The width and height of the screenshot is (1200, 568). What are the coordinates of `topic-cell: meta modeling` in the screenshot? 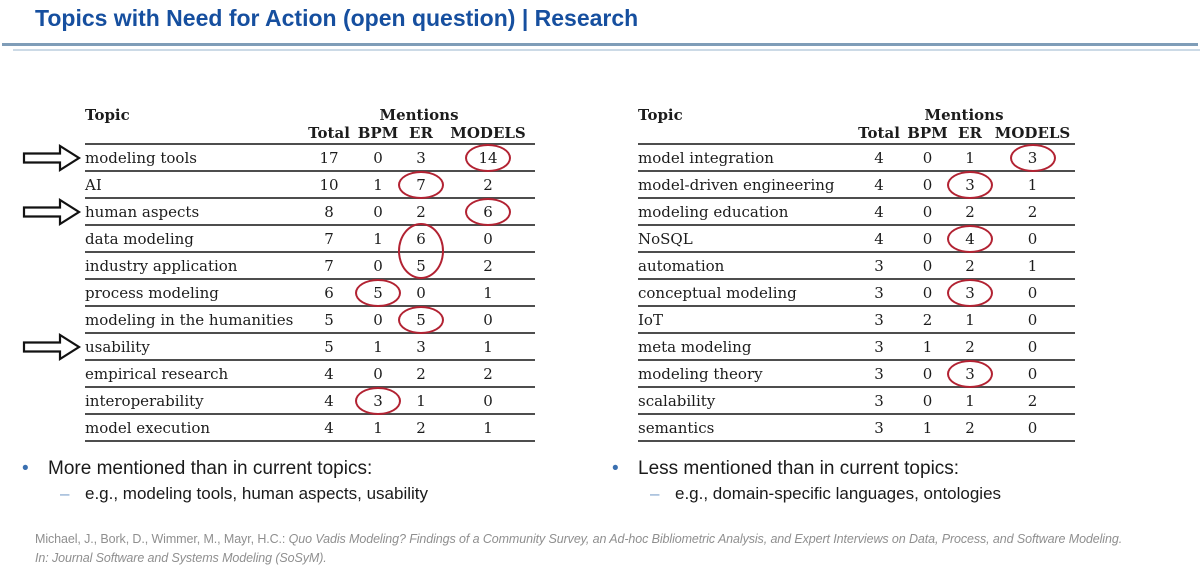 It's located at (745, 347).